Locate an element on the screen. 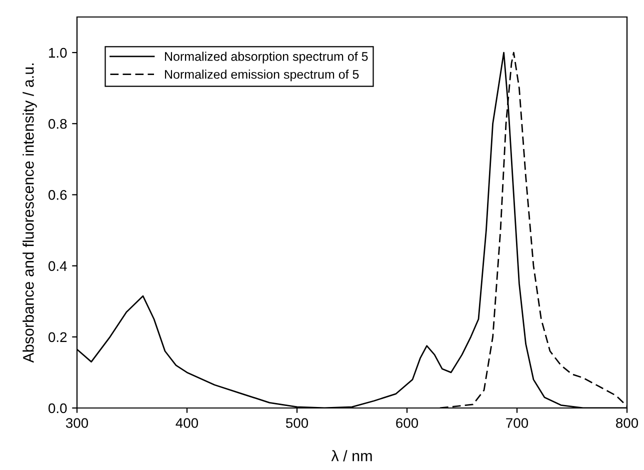 This screenshot has width=644, height=470. x-tick-label: 400 is located at coordinates (187, 423).